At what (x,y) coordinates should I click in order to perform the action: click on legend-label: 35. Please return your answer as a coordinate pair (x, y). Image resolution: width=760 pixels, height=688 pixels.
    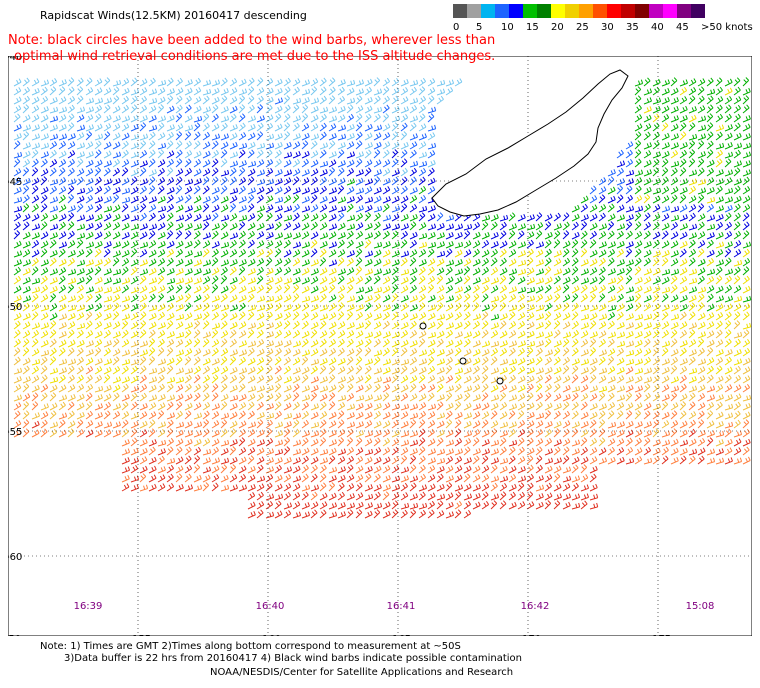
    Looking at the image, I should click on (632, 27).